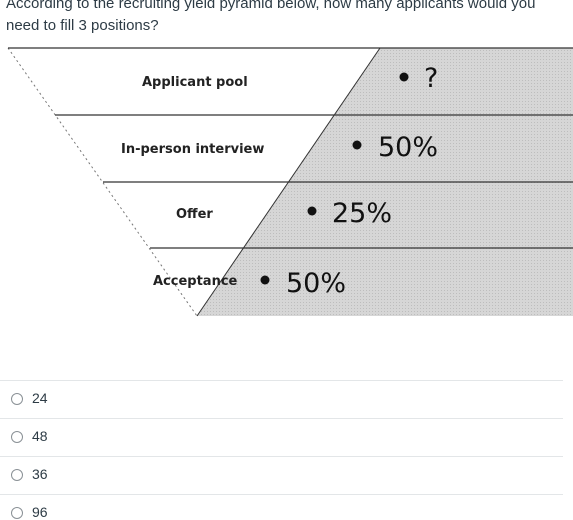 This screenshot has height=520, width=573. Describe the element at coordinates (192, 149) in the screenshot. I see `level-label-in-person-interview: In-person interview` at that location.